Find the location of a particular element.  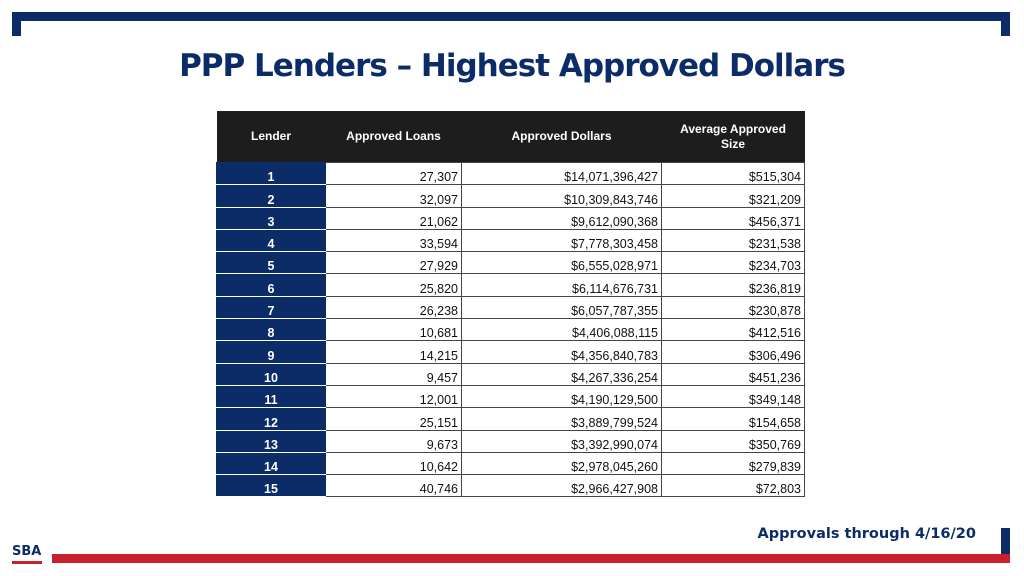

cell-average-approved-size: $230,878 is located at coordinates (733, 307).